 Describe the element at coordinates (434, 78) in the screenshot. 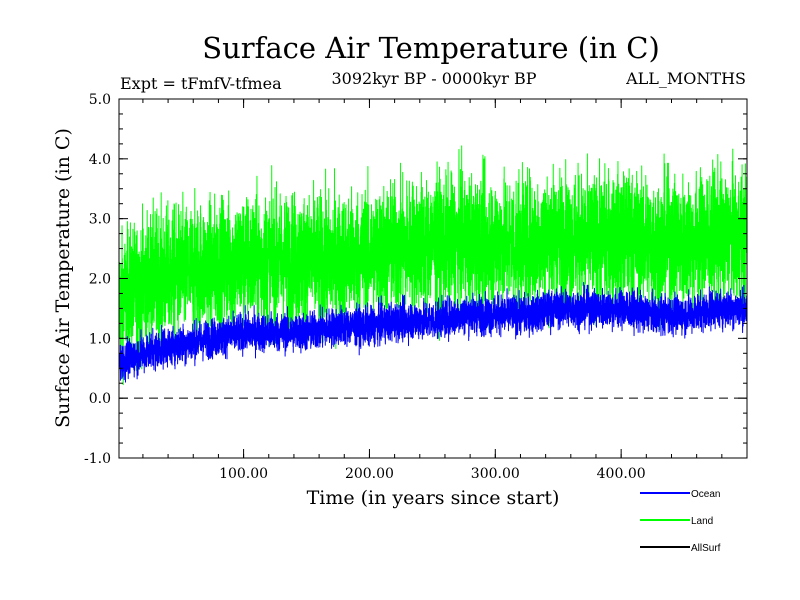

I see `period-label: 3092kyr BP - 0000kyr BP` at that location.